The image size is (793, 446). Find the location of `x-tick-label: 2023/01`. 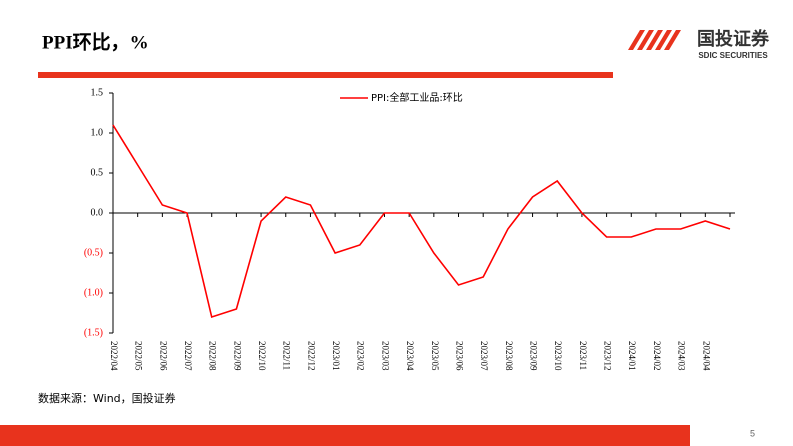

x-tick-label: 2023/01 is located at coordinates (336, 356).